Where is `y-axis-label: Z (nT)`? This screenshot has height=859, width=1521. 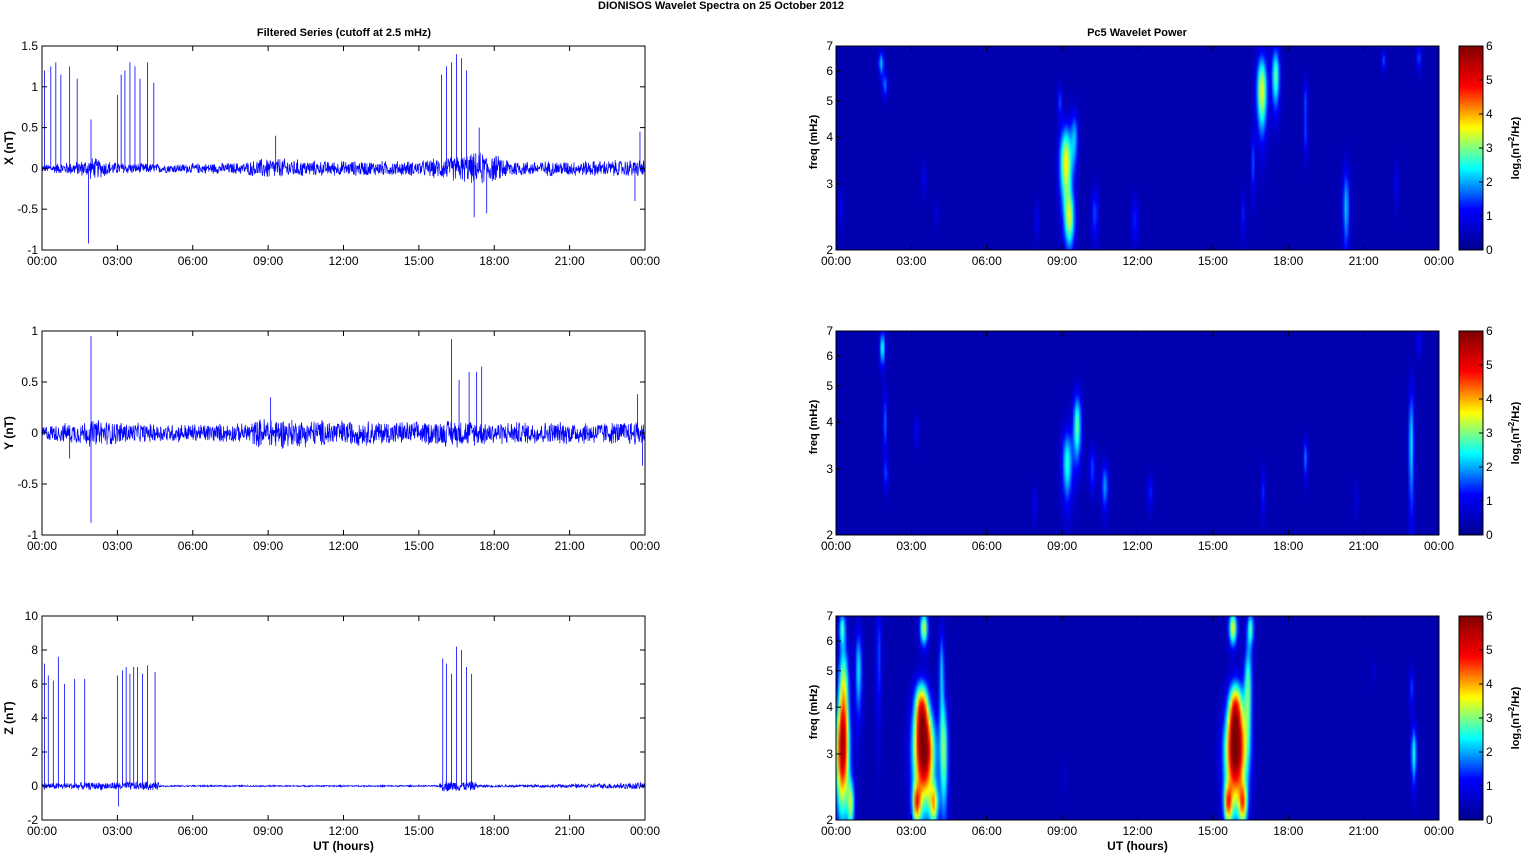 y-axis-label: Z (nT) is located at coordinates (9, 717).